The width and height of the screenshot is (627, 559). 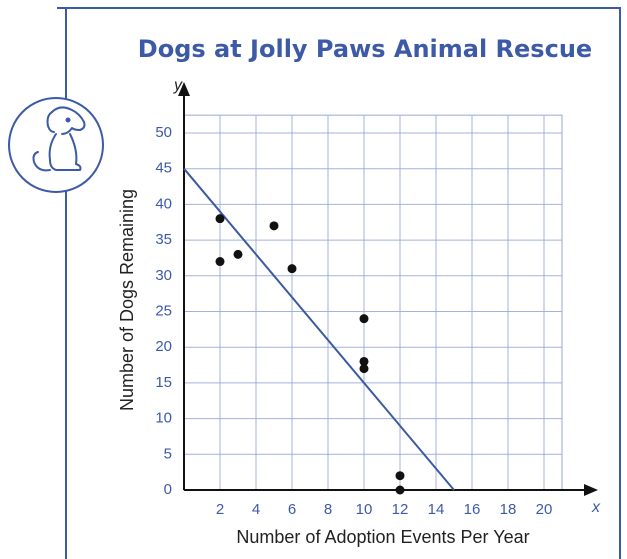 What do you see at coordinates (596, 507) in the screenshot?
I see `x-axis-letter: x` at bounding box center [596, 507].